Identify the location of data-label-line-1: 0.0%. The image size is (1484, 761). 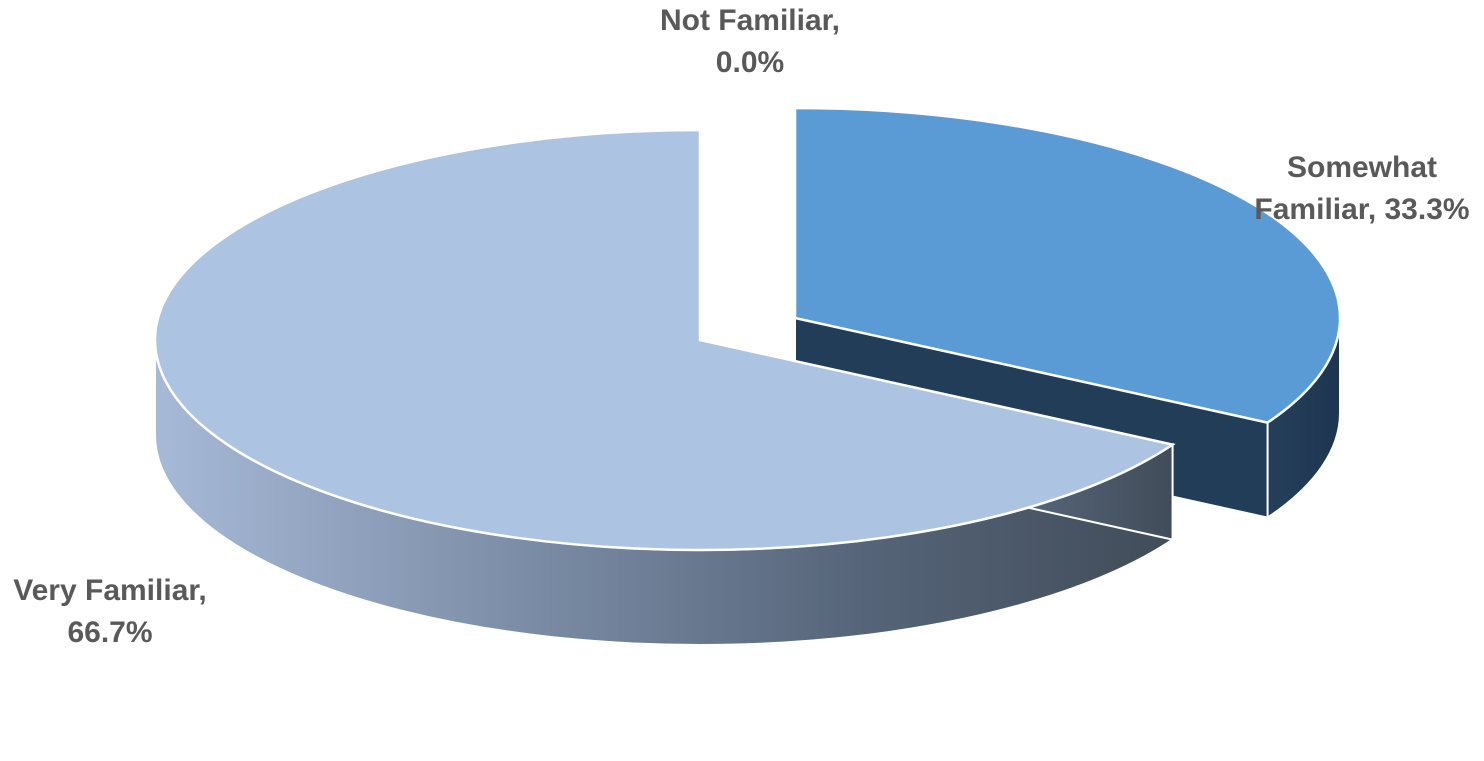
(750, 62).